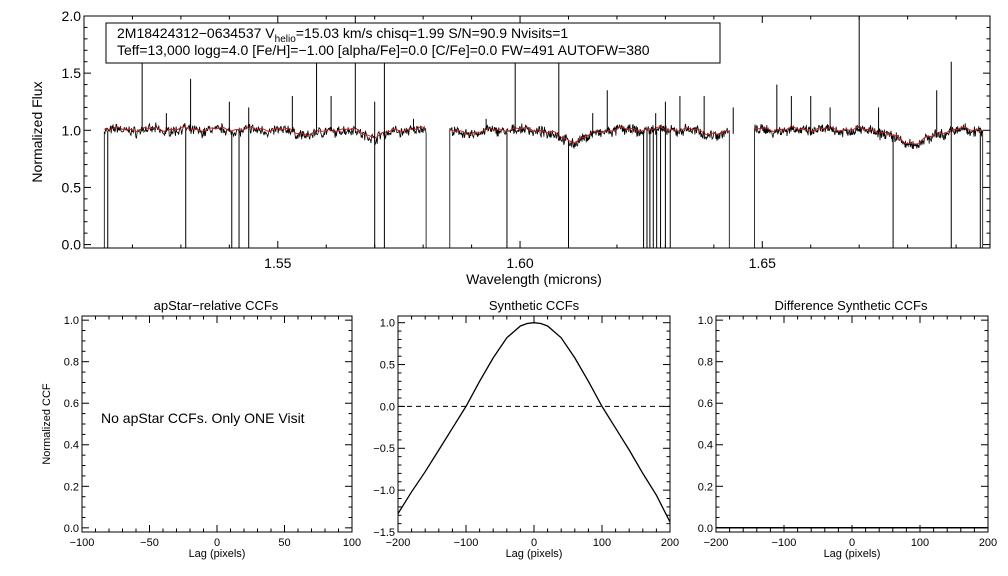 The width and height of the screenshot is (1008, 576). What do you see at coordinates (82, 543) in the screenshot?
I see `apstar-ccf-xtick-label: −100` at bounding box center [82, 543].